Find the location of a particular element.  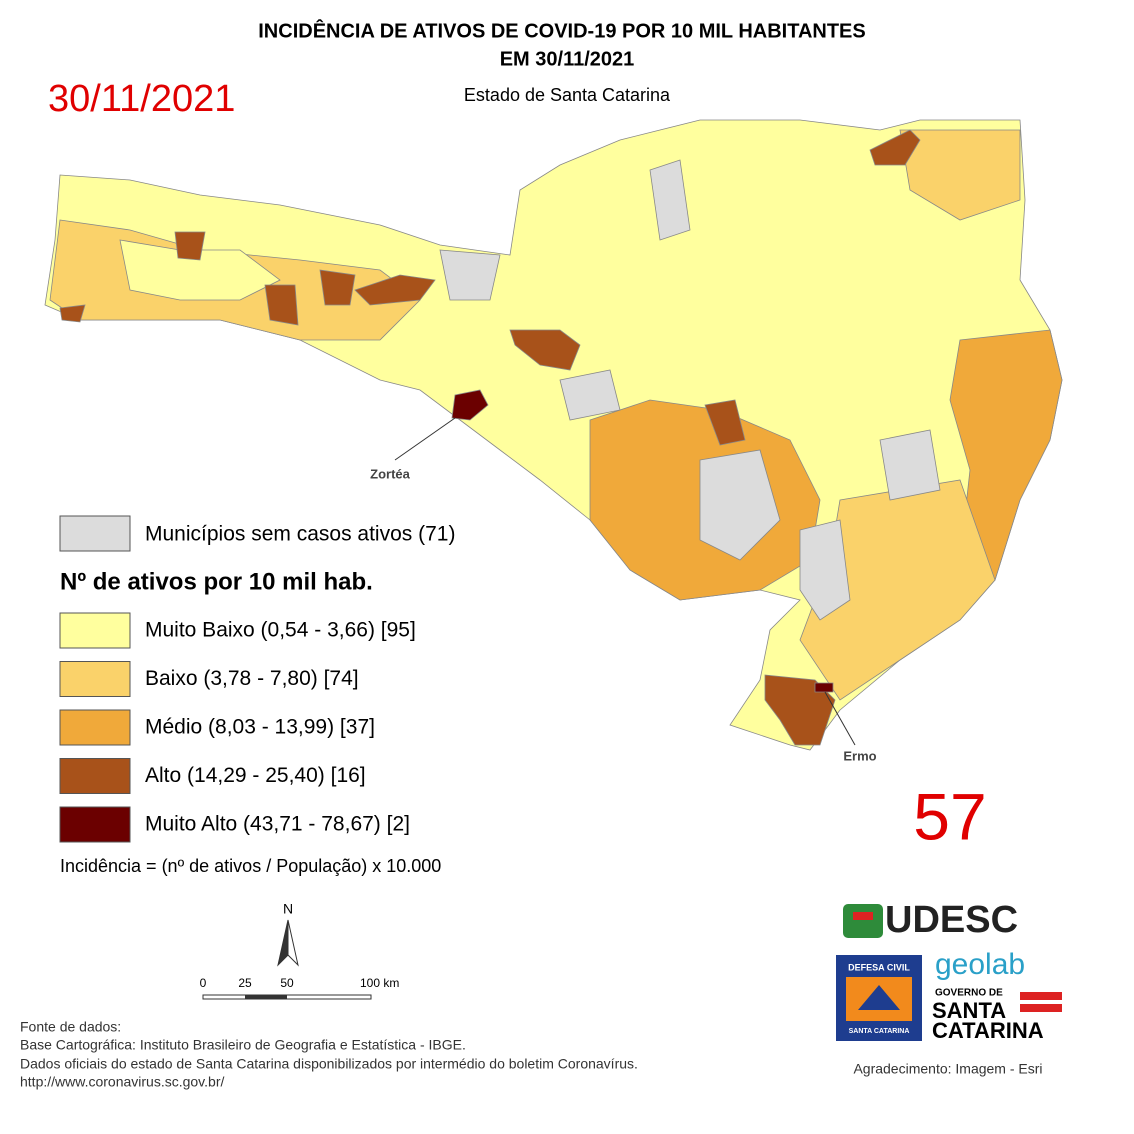

legend-label: Médio (8,03 - 13,99) [37] is located at coordinates (260, 727).